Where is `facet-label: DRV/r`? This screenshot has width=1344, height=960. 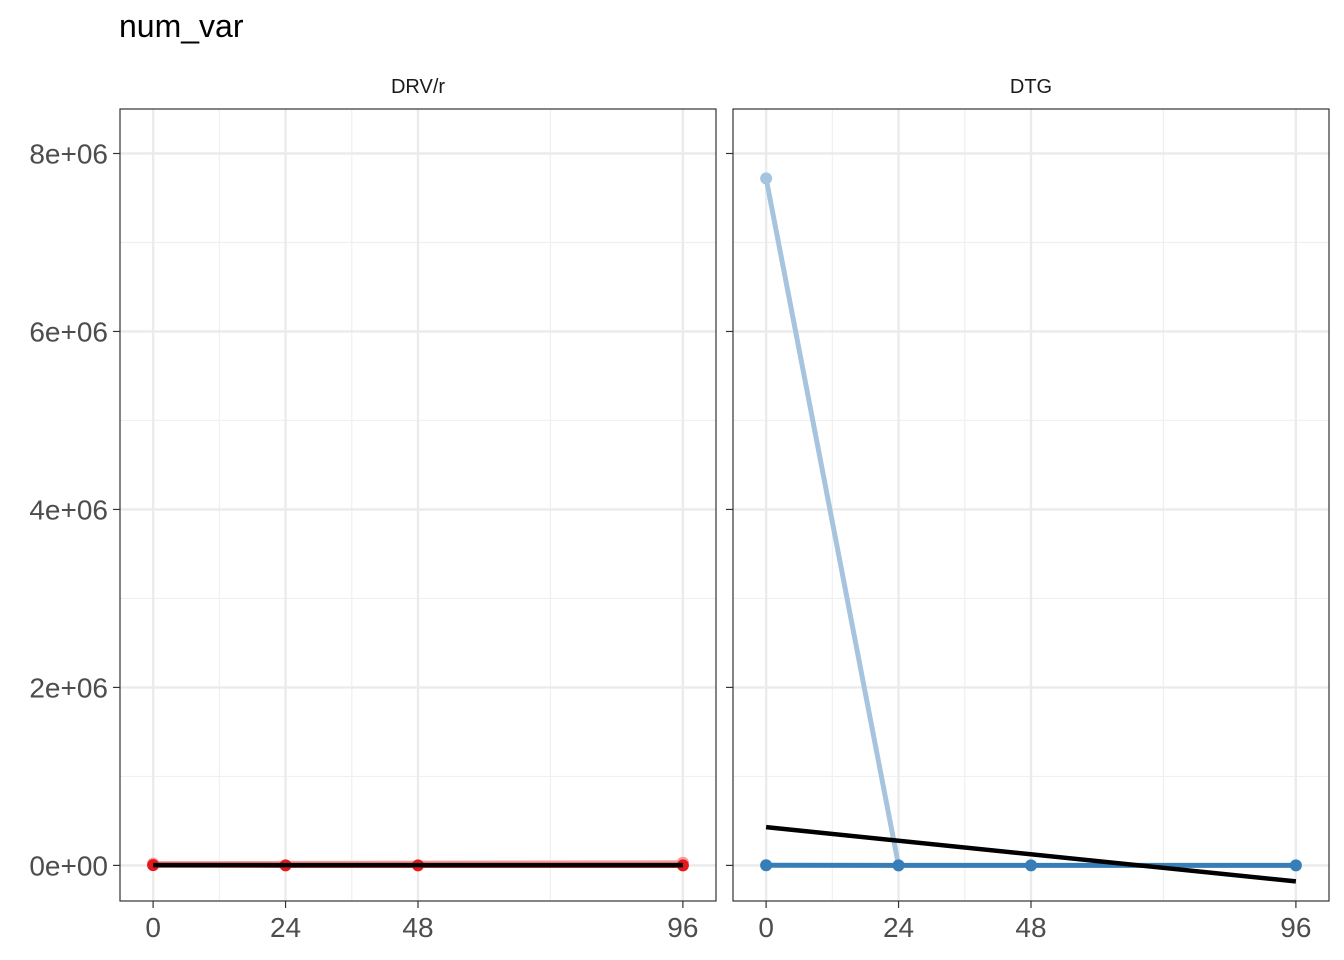 facet-label: DRV/r is located at coordinates (418, 87).